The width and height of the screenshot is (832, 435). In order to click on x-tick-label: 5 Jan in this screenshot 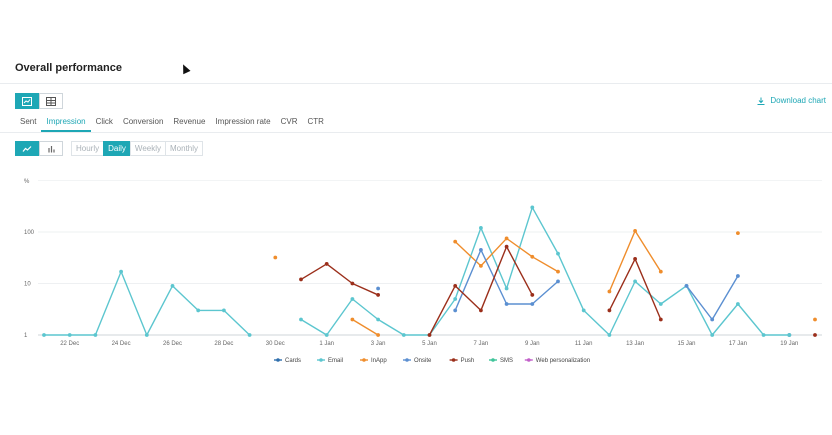, I will do `click(429, 344)`.